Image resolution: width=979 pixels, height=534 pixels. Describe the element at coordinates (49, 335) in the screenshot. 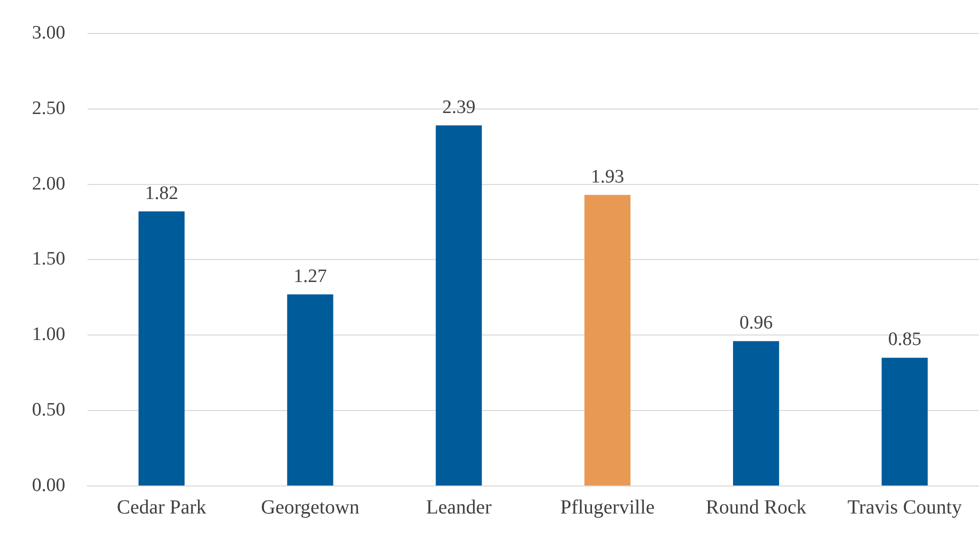

I see `y-tick-label: 1.00` at that location.